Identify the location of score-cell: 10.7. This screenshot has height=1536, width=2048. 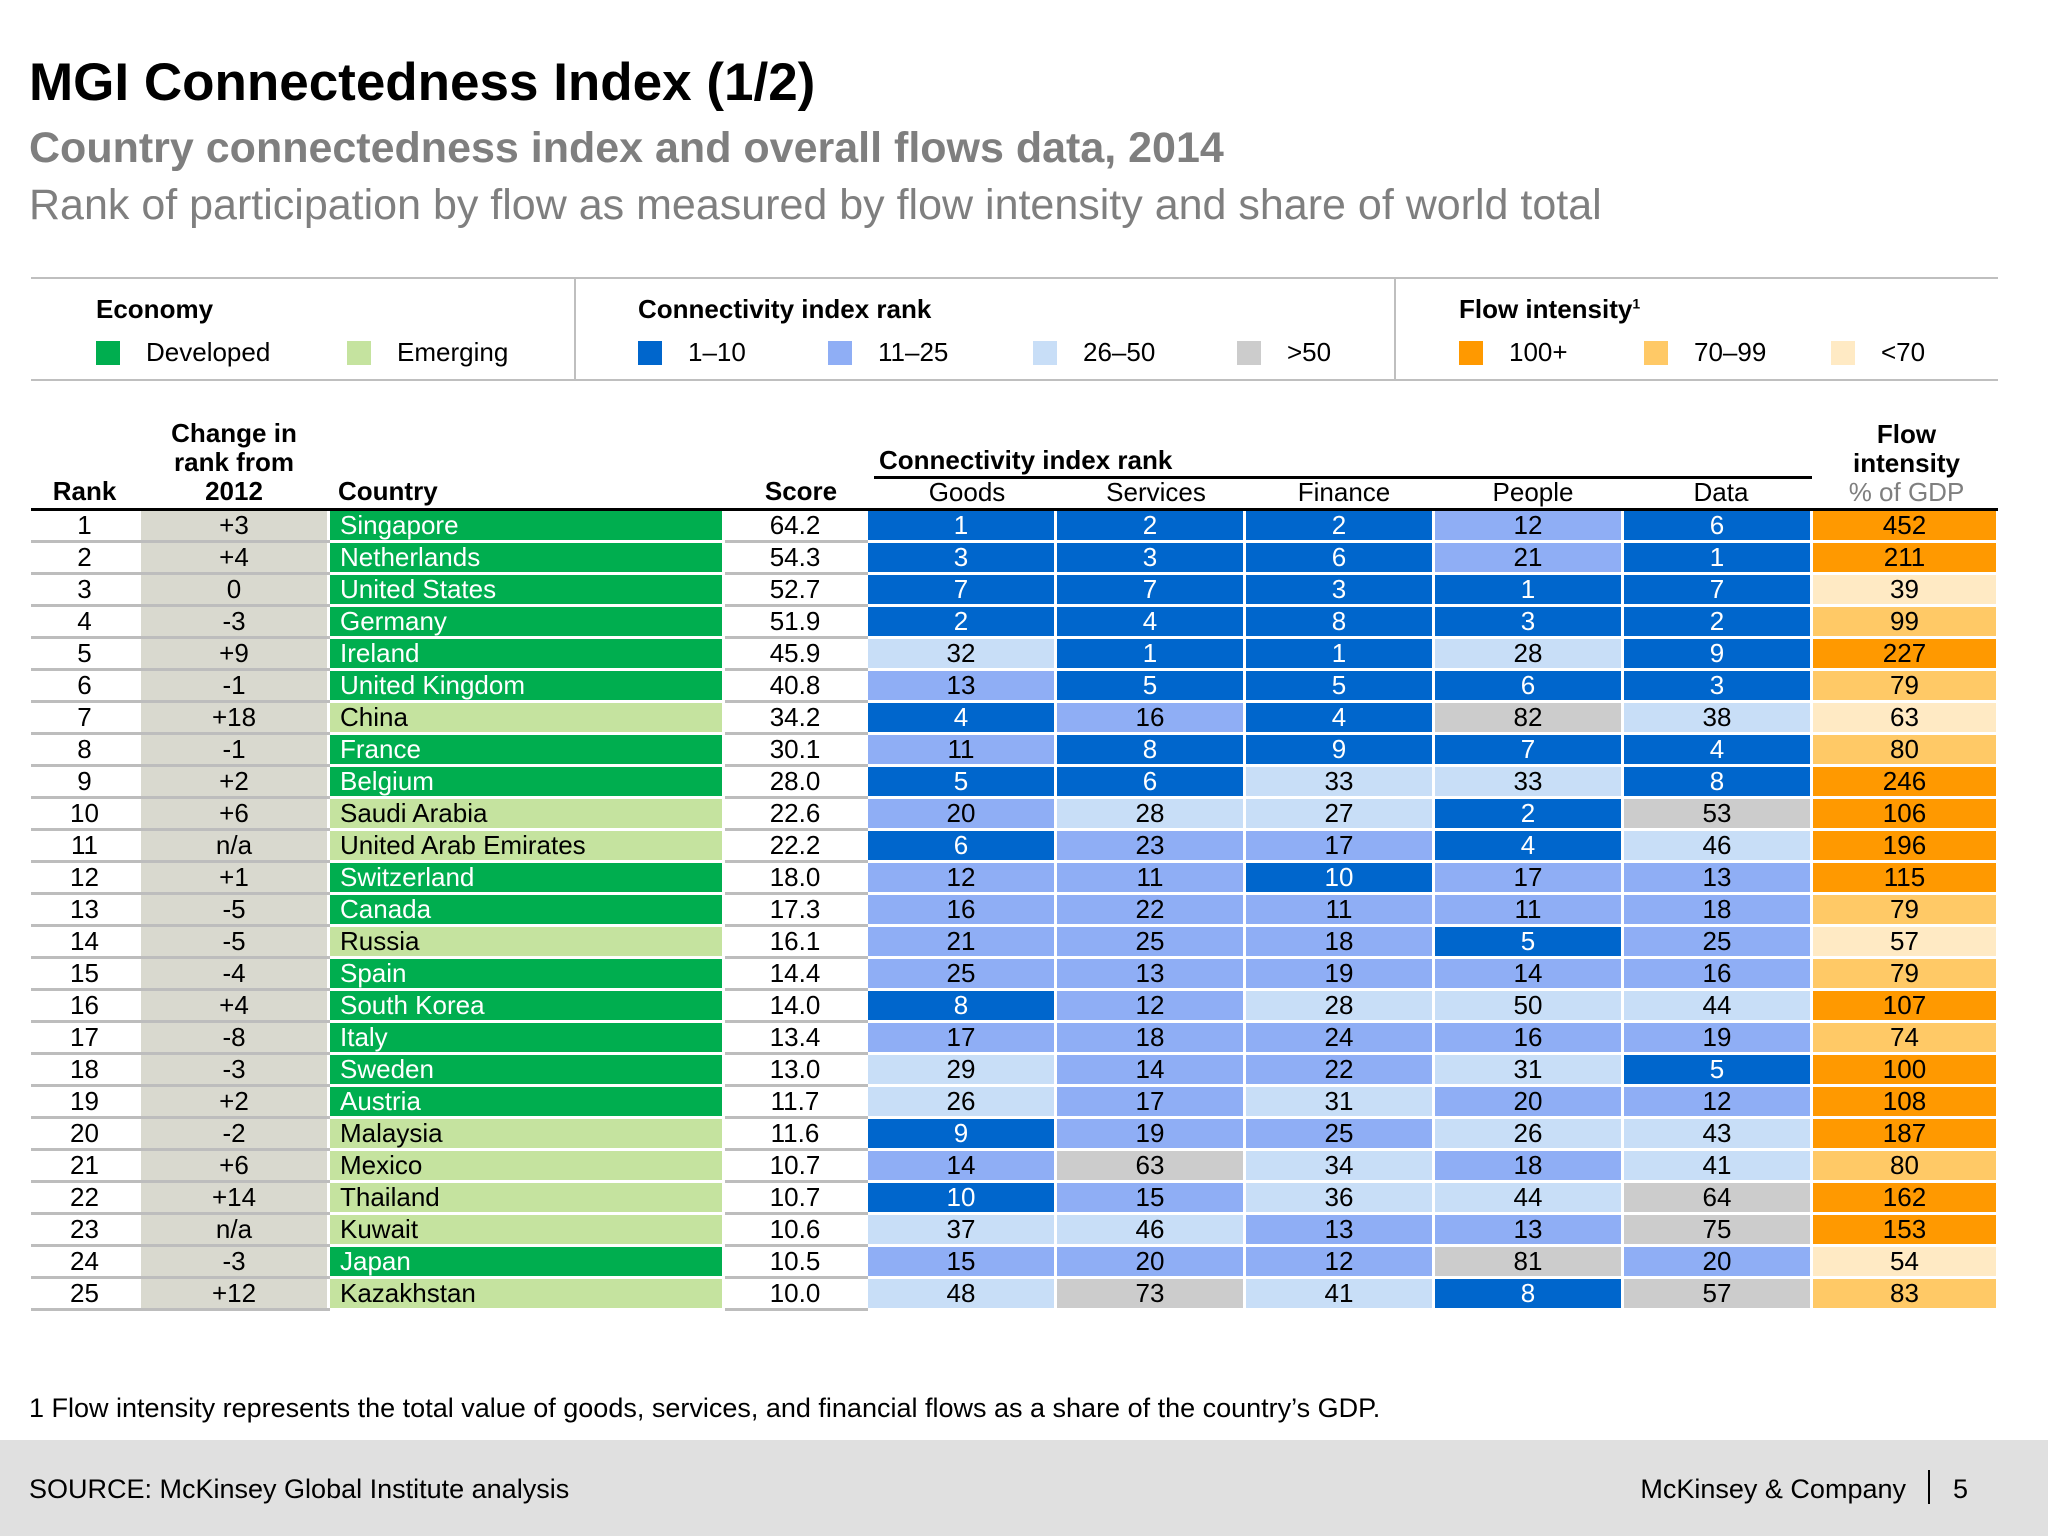
(795, 1166).